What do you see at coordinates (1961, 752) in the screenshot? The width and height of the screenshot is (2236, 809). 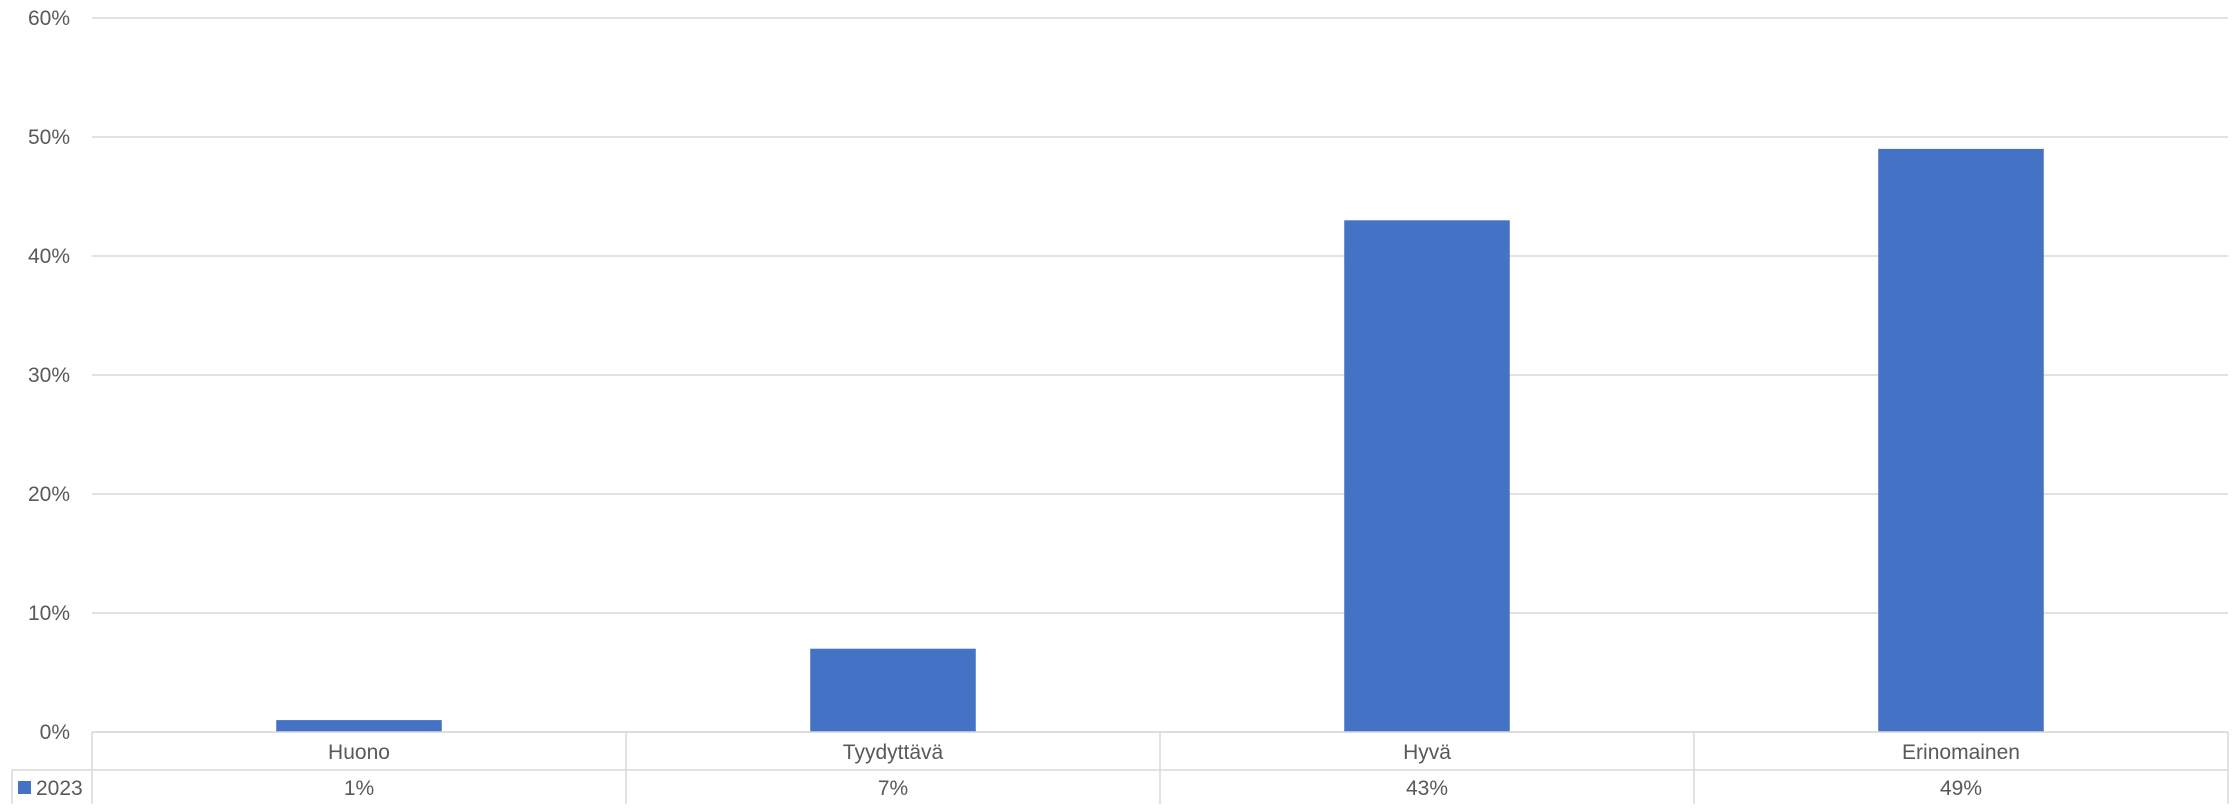 I see `category-label: Erinomainen` at bounding box center [1961, 752].